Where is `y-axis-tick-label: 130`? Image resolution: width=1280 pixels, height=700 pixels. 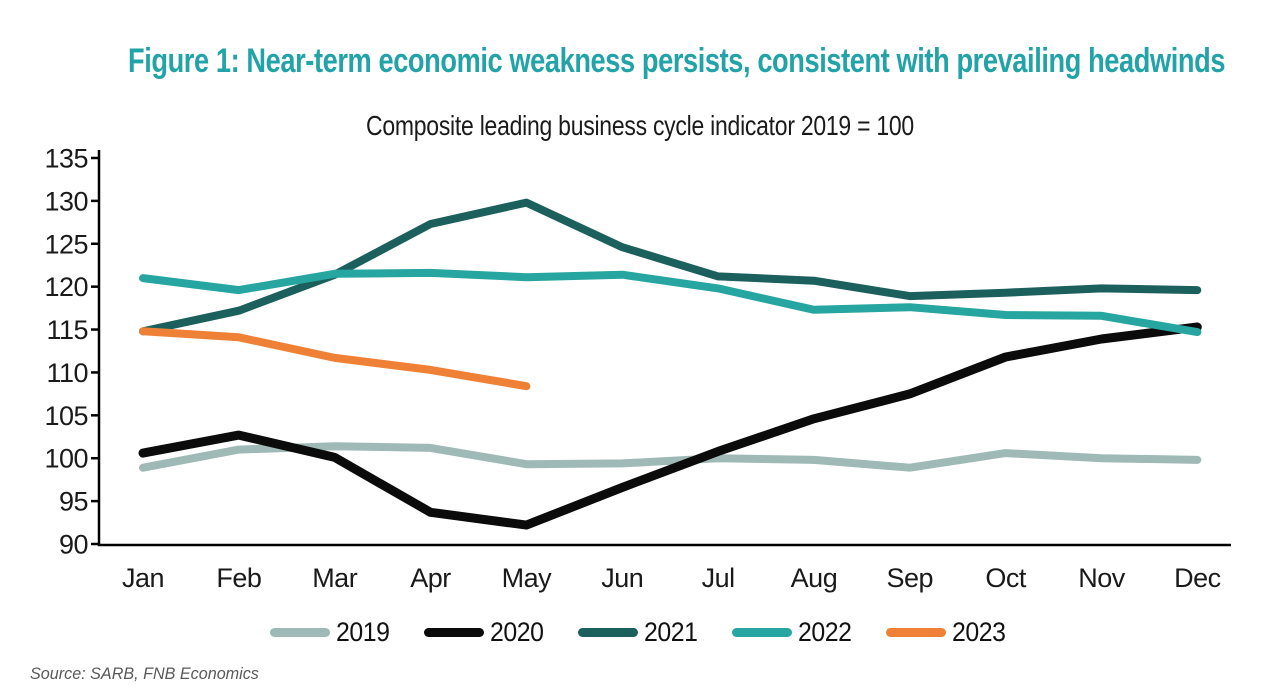
y-axis-tick-label: 130 is located at coordinates (66, 201).